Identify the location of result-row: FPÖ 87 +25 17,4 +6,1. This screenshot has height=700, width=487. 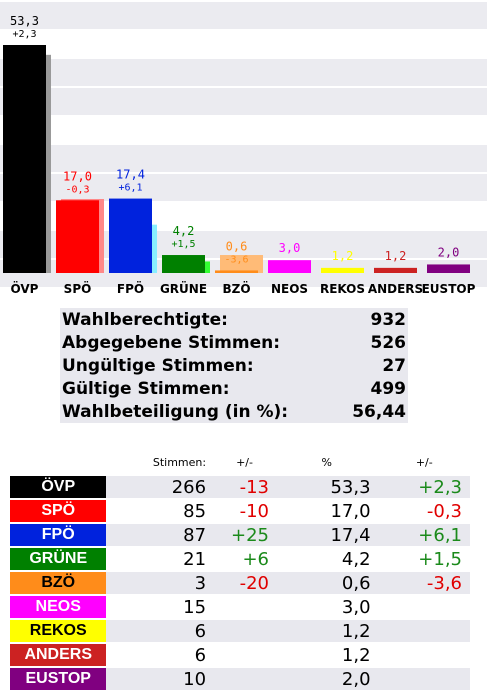
(240, 535).